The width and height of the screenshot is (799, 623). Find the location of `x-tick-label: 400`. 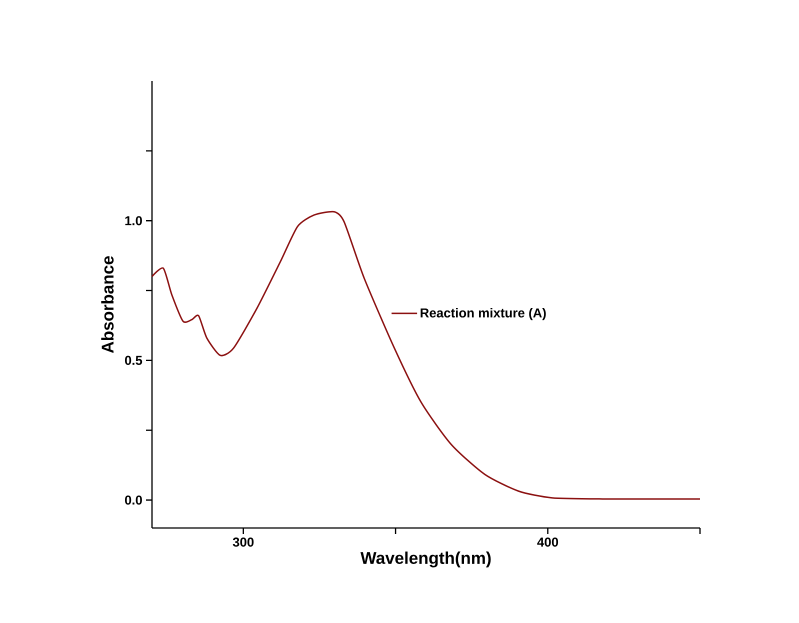

x-tick-label: 400 is located at coordinates (547, 542).